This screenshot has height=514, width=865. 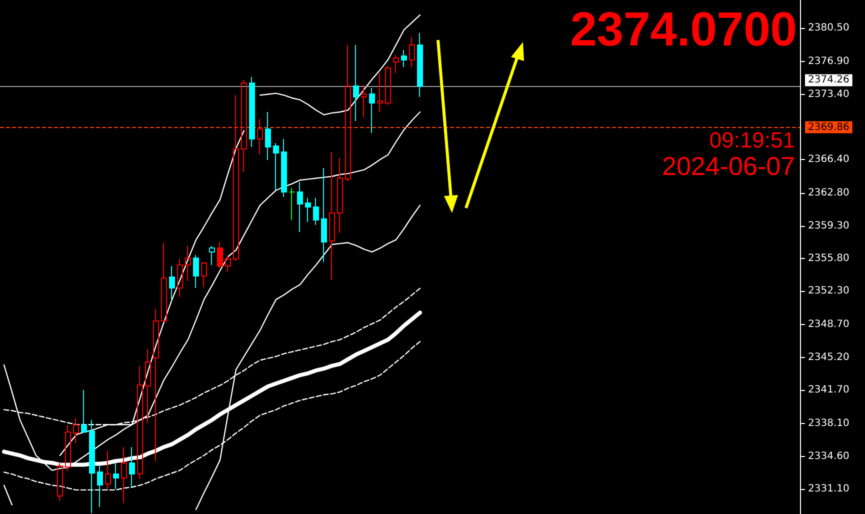 What do you see at coordinates (829, 324) in the screenshot?
I see `y-tick-label: 2348.70` at bounding box center [829, 324].